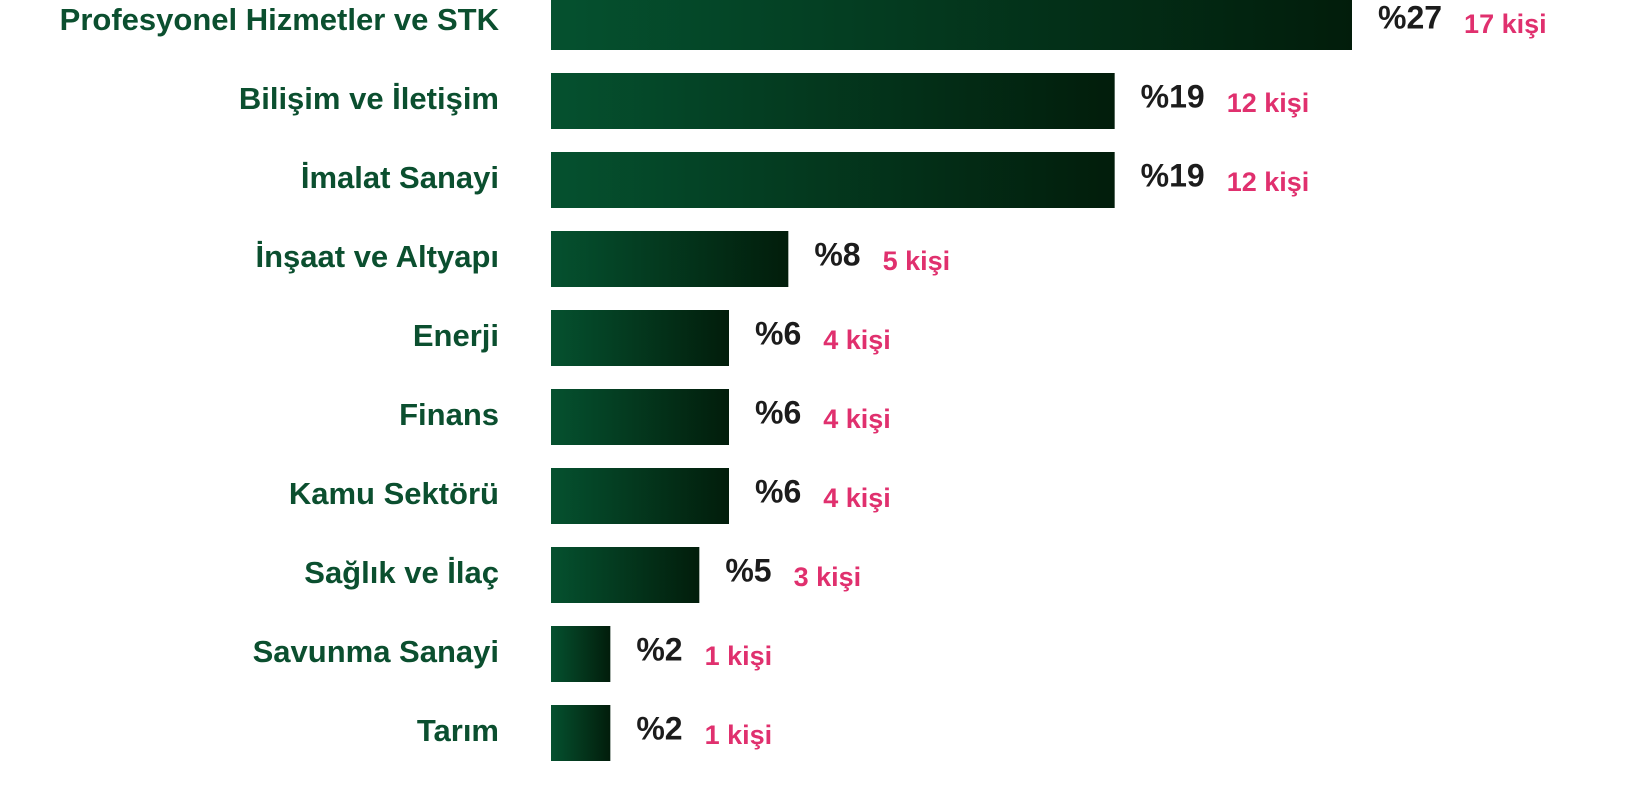 The width and height of the screenshot is (1638, 796). Describe the element at coordinates (280, 19) in the screenshot. I see `category-label: Profesyonel Hizmetler ve STK` at that location.